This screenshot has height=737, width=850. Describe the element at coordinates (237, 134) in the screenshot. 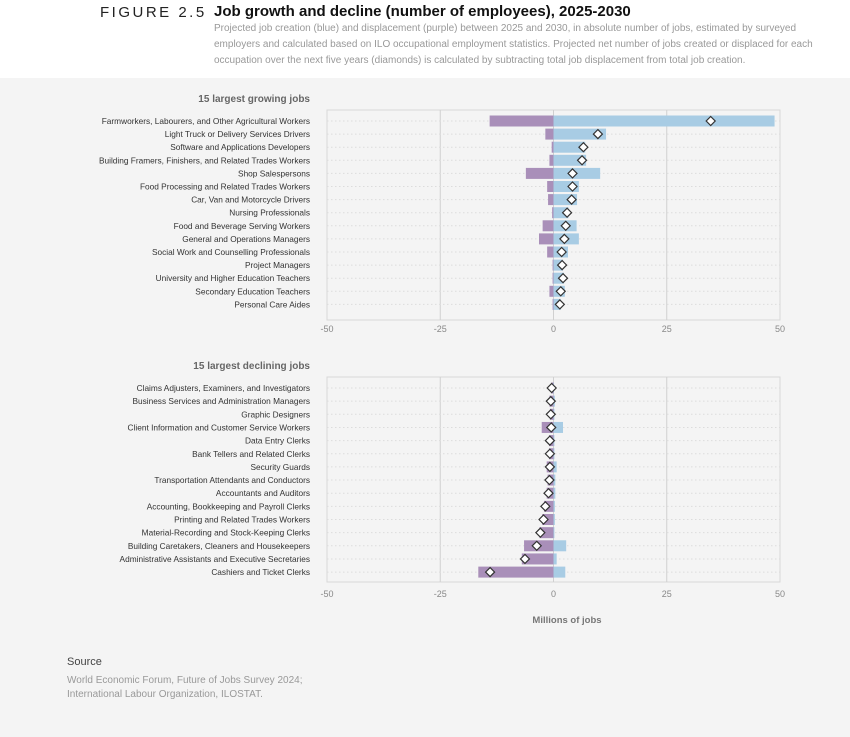

I see `category-label: Light Truck or Delivery Services Drivers` at that location.